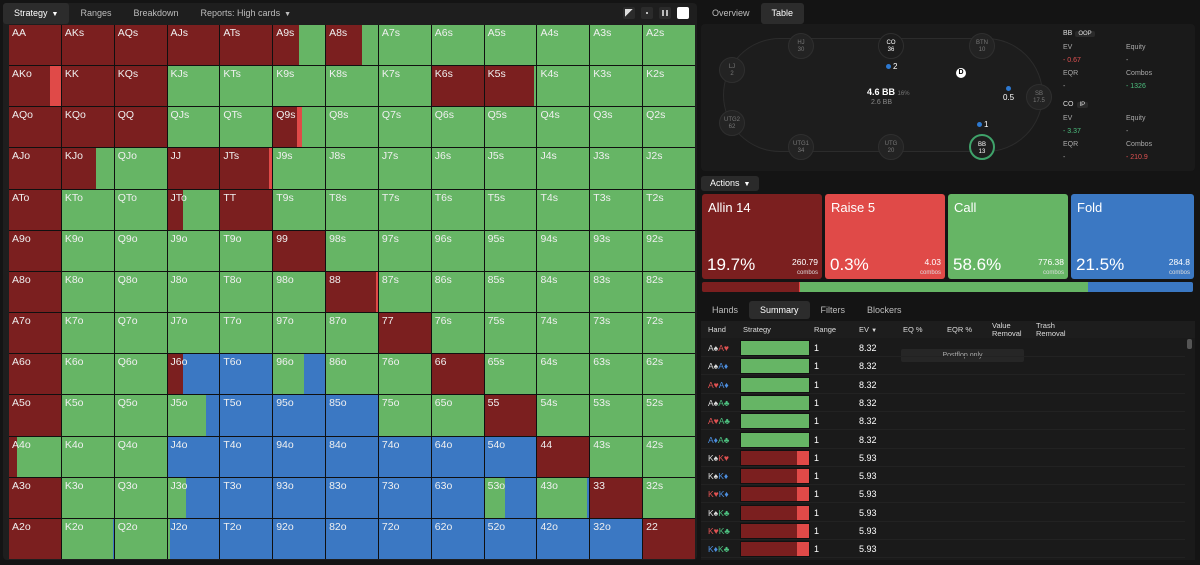 The width and height of the screenshot is (1200, 565). Describe the element at coordinates (246, 292) in the screenshot. I see `hand-cell-T8o: T8o` at that location.